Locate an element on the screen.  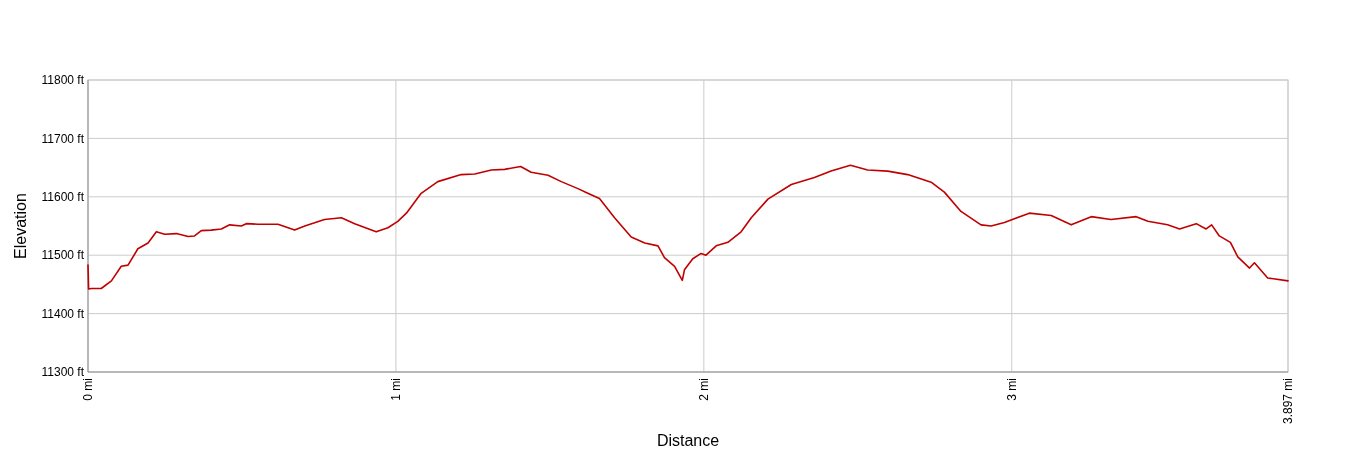
y-tick-label: 11800 ft is located at coordinates (63, 80).